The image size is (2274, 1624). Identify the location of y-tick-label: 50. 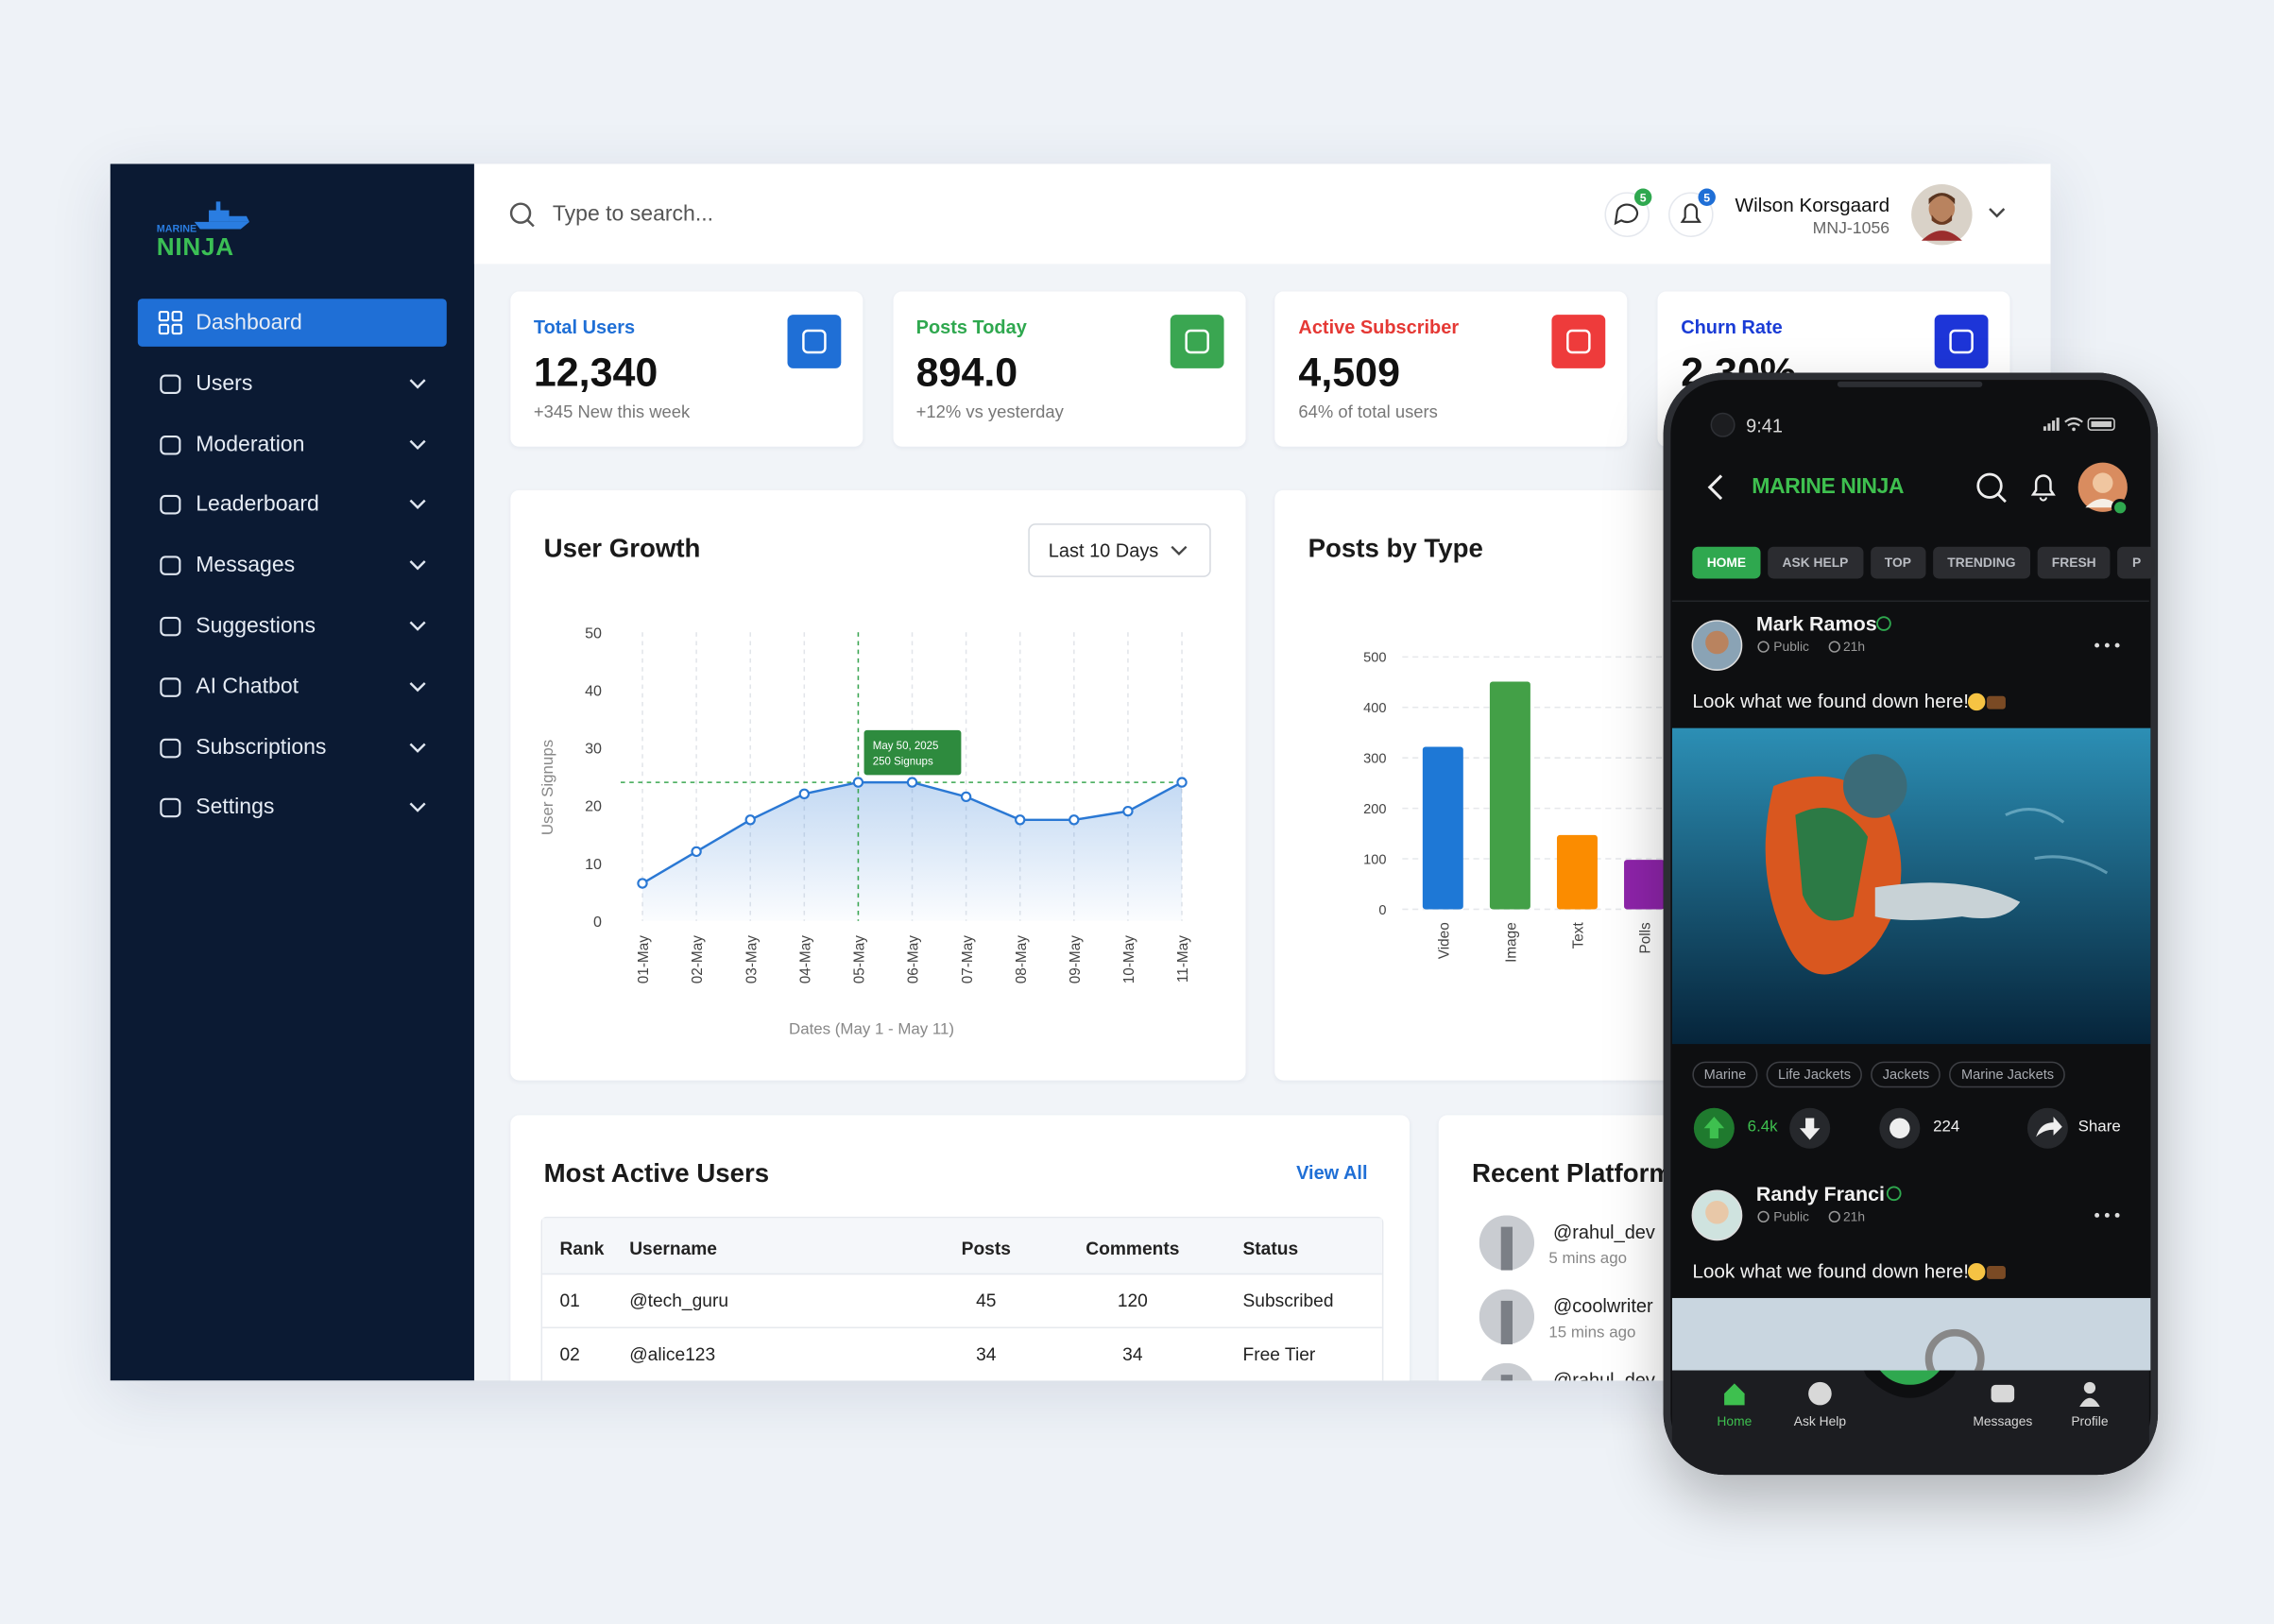
(593, 632).